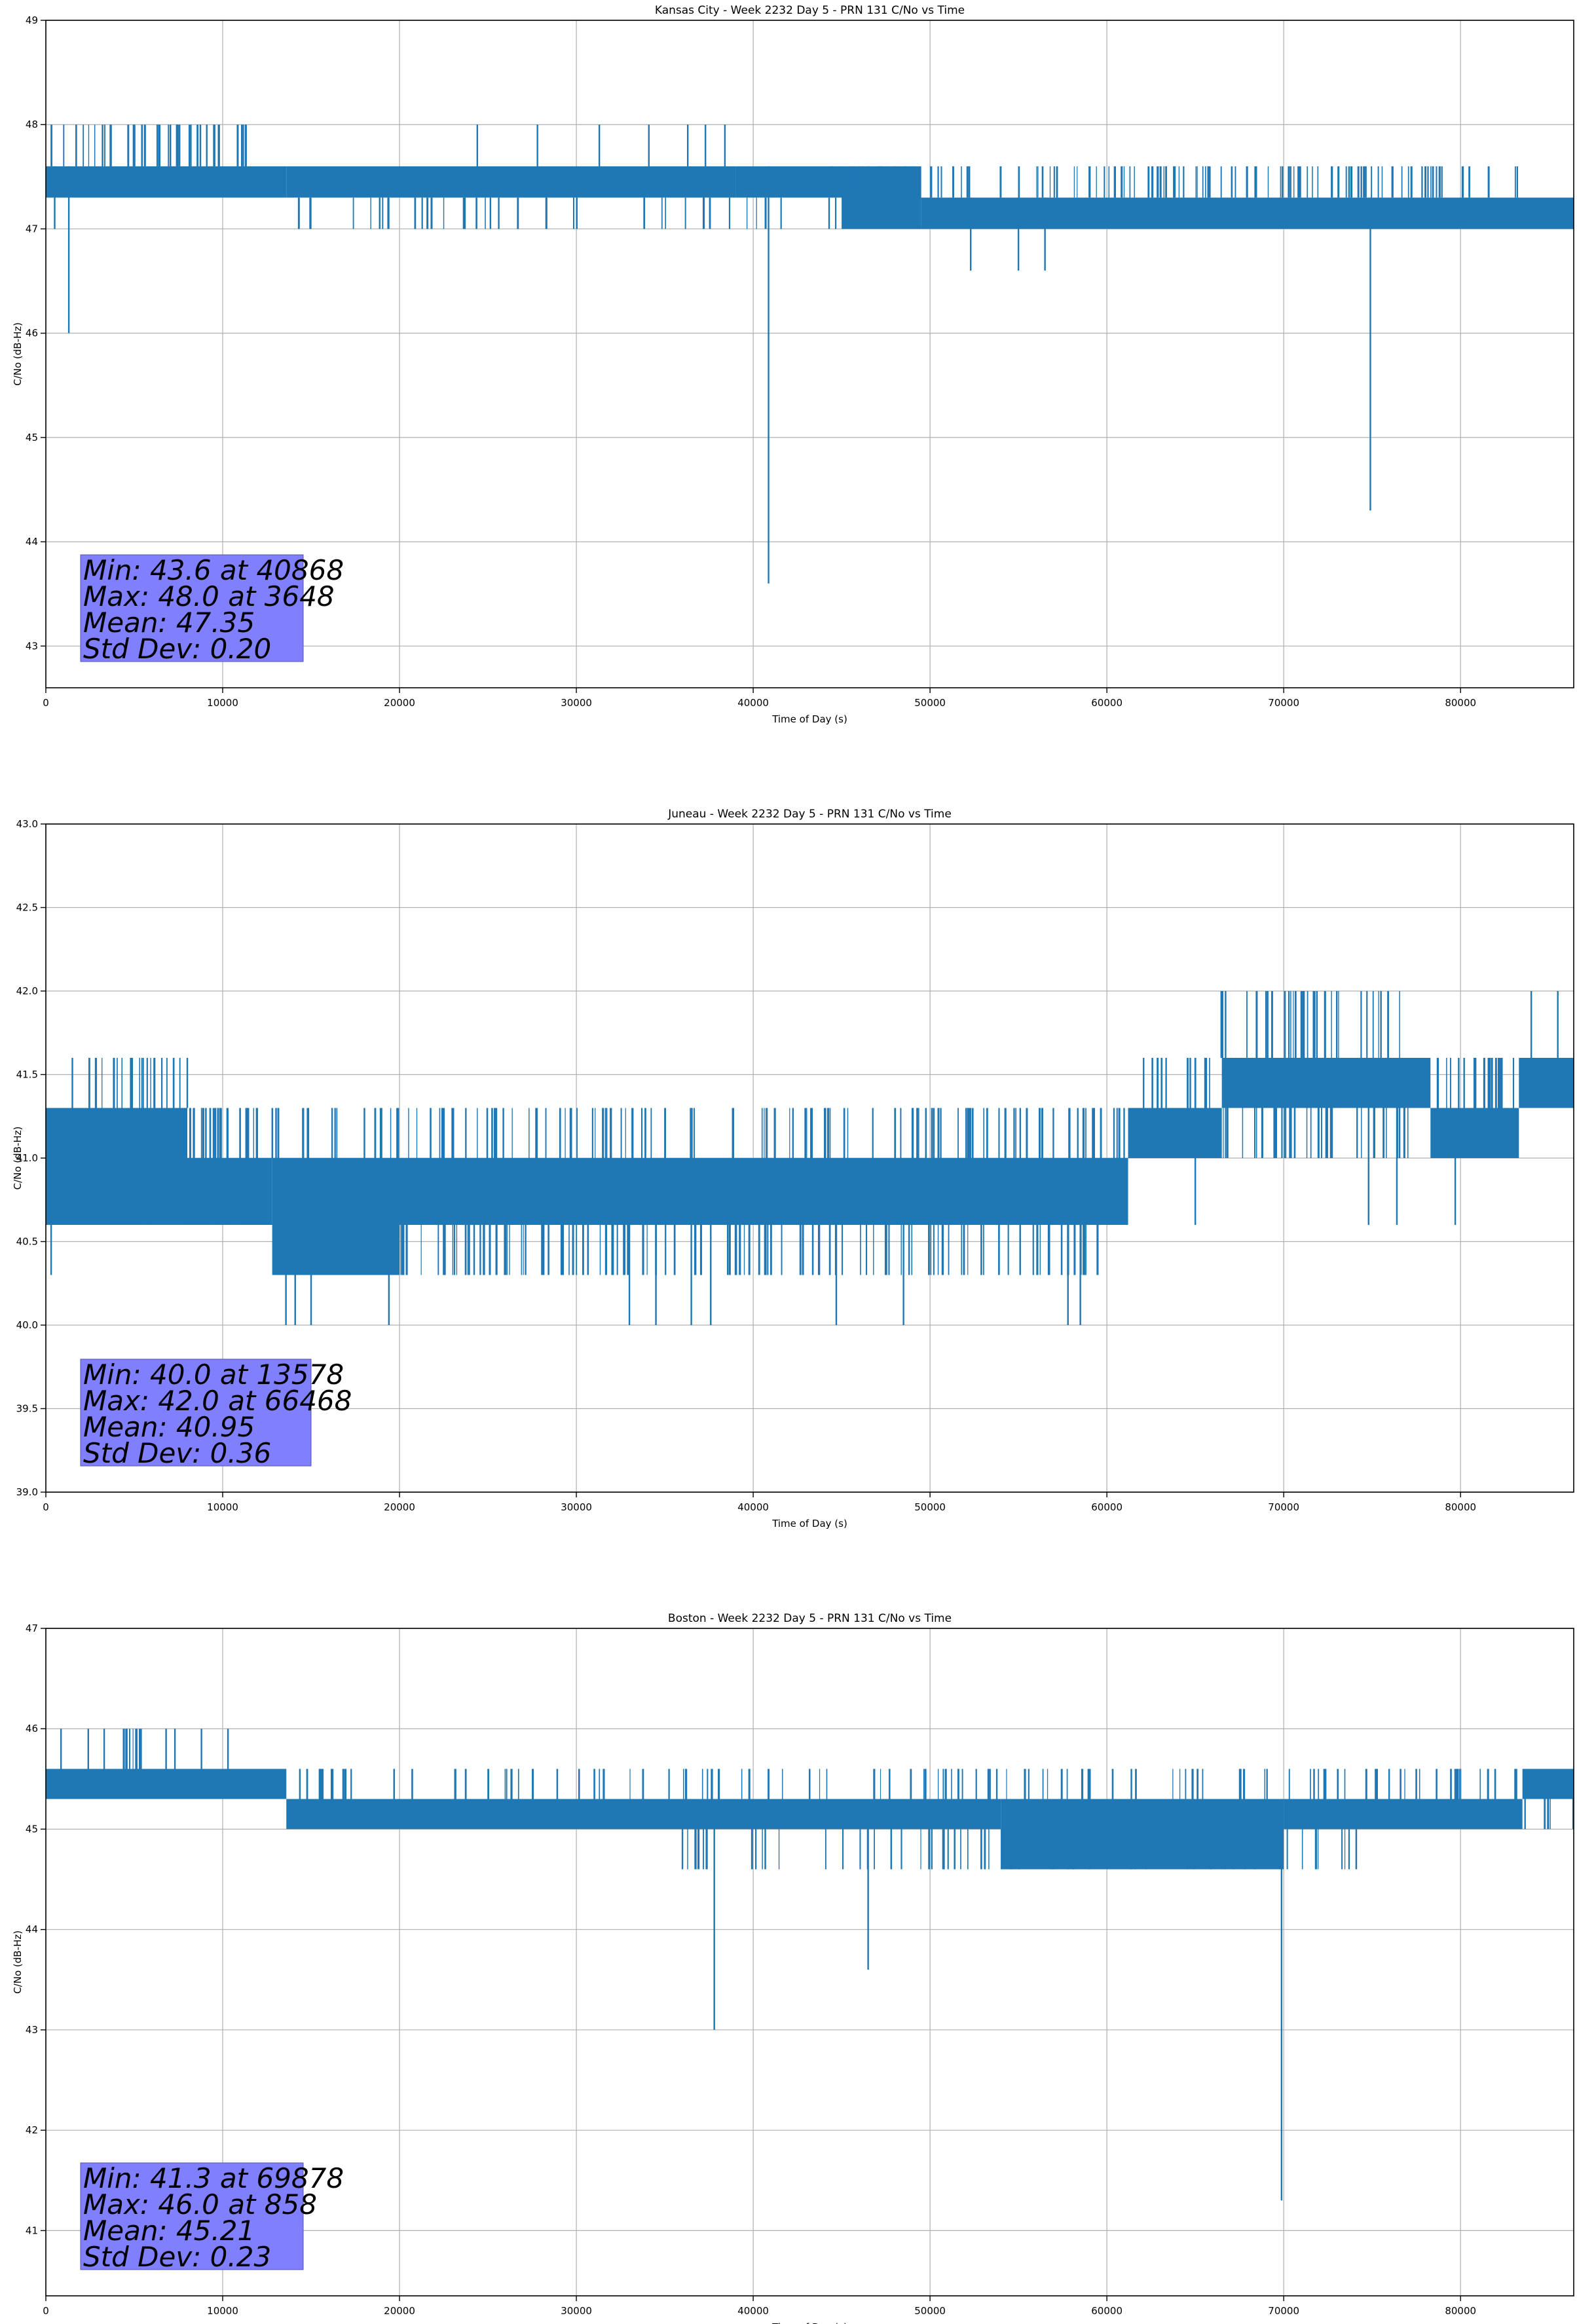 The height and width of the screenshot is (2324, 1577). Describe the element at coordinates (1106, 1507) in the screenshot. I see `x-tick-label: 60000` at that location.